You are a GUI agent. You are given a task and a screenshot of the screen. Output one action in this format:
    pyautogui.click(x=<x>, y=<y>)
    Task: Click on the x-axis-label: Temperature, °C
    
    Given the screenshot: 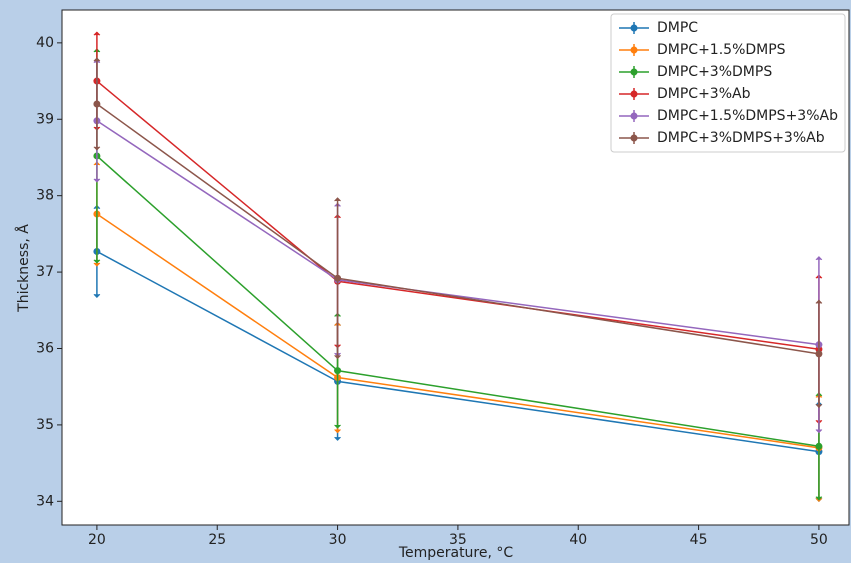 What is the action you would take?
    pyautogui.click(x=456, y=553)
    